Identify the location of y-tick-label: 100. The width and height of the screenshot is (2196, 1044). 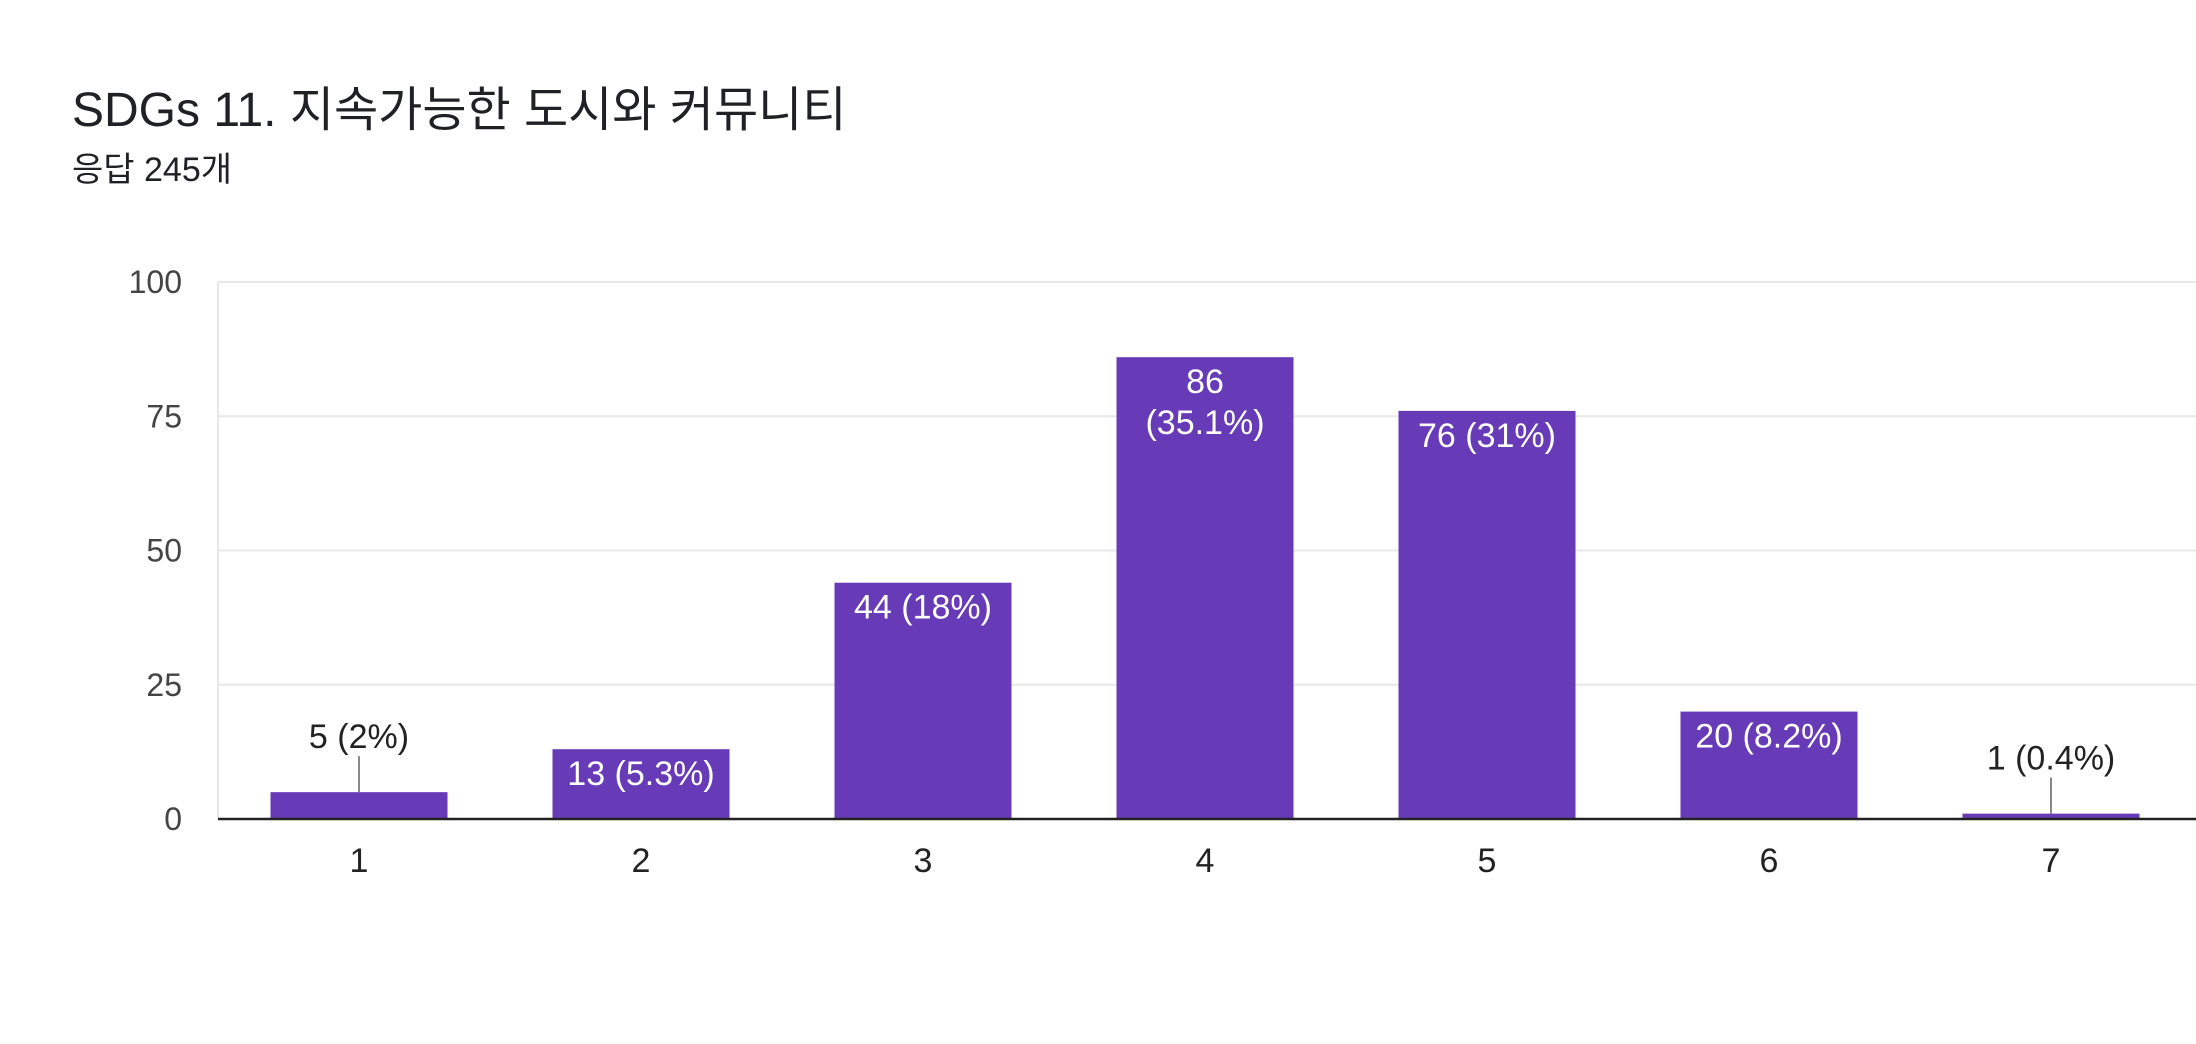
(155, 282).